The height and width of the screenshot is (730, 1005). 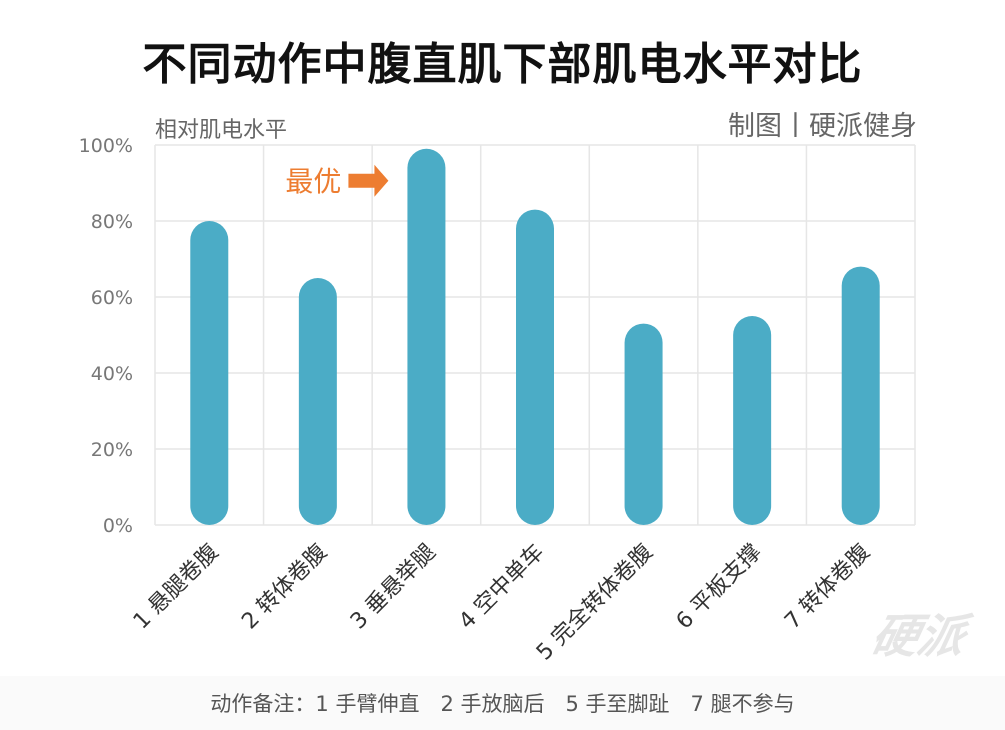 What do you see at coordinates (106, 336) in the screenshot?
I see `y-axis-ticks: 0% 20% 40% 60% 80% 100%` at bounding box center [106, 336].